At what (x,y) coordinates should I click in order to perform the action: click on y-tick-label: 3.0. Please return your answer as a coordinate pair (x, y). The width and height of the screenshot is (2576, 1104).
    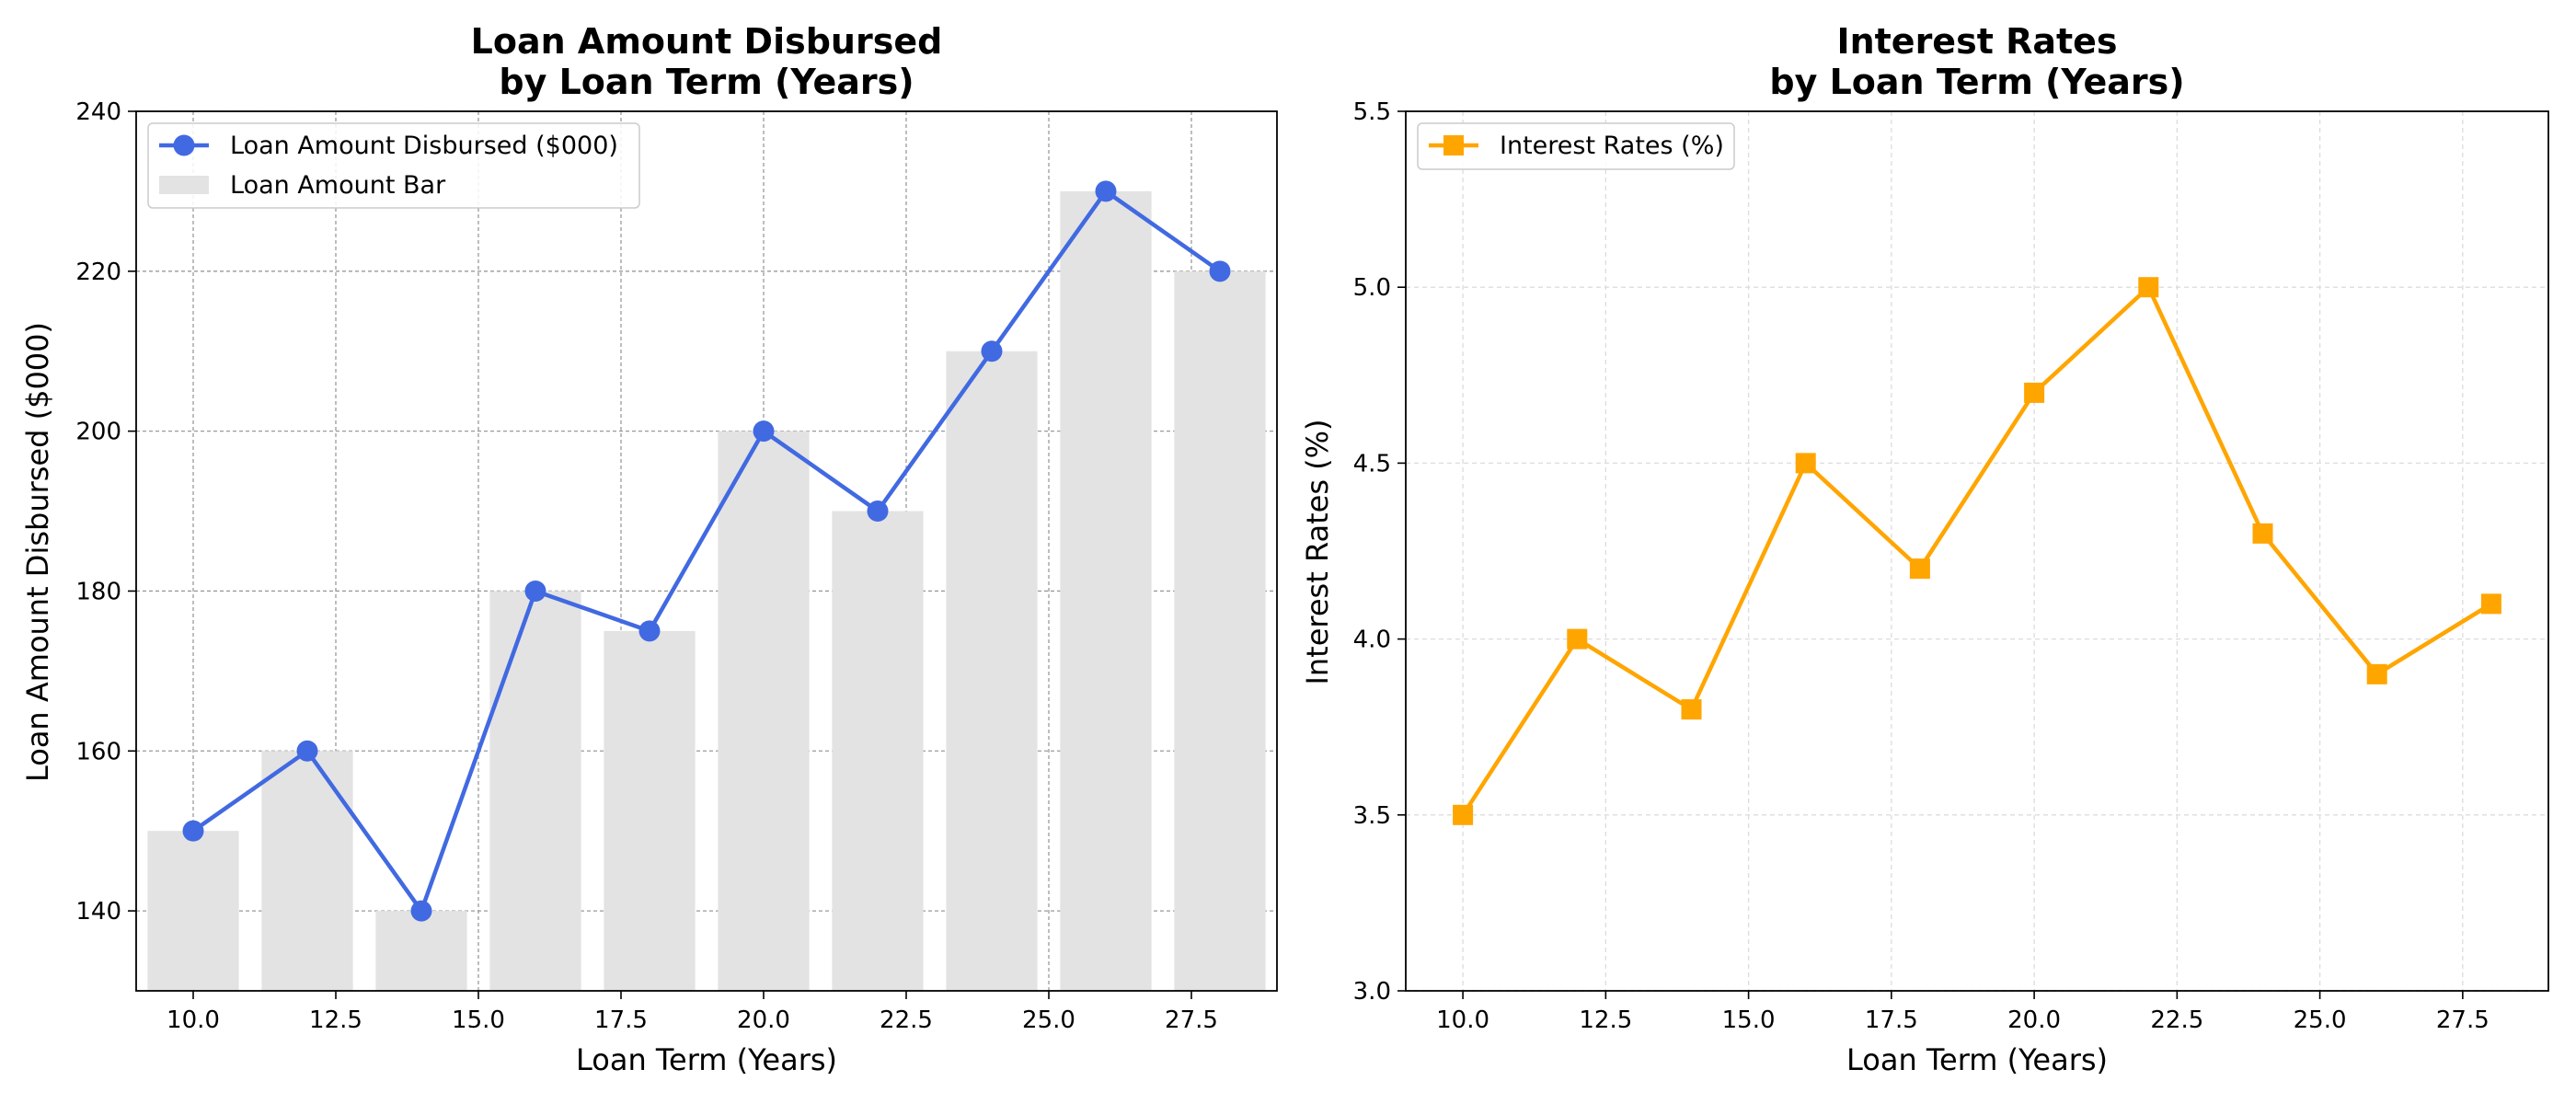
    Looking at the image, I should click on (1372, 992).